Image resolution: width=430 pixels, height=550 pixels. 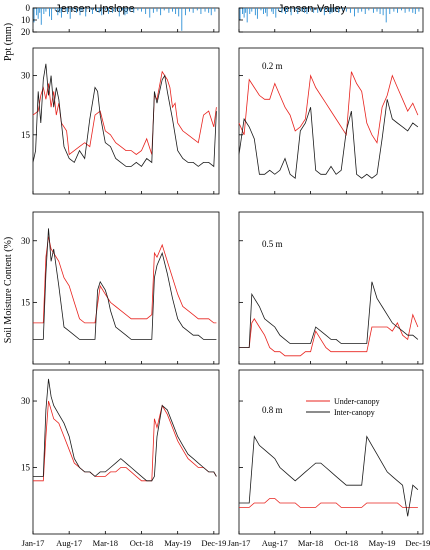 I want to click on panel-valley-0.2m, so click(x=331, y=121).